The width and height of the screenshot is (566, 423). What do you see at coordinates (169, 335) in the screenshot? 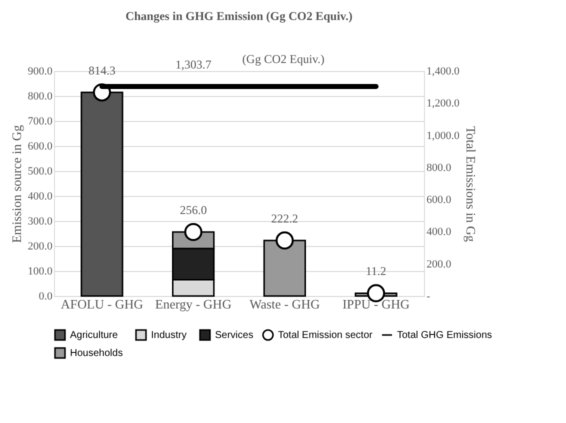
I see `legend-label: Industry` at bounding box center [169, 335].